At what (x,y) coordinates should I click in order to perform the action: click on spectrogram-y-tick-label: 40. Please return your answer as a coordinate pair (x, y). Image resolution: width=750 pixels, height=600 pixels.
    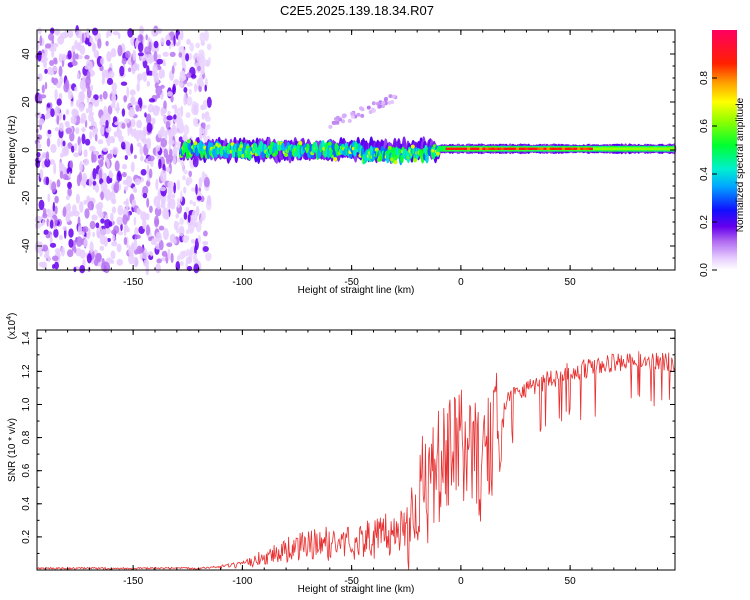
    Looking at the image, I should click on (26, 54).